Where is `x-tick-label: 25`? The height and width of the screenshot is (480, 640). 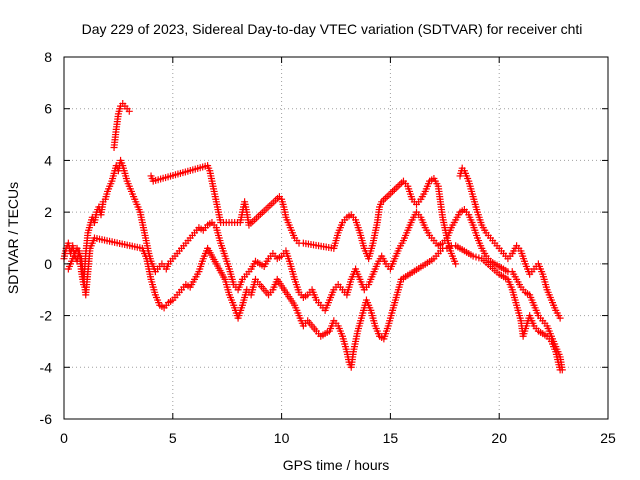
x-tick-label: 25 is located at coordinates (608, 438).